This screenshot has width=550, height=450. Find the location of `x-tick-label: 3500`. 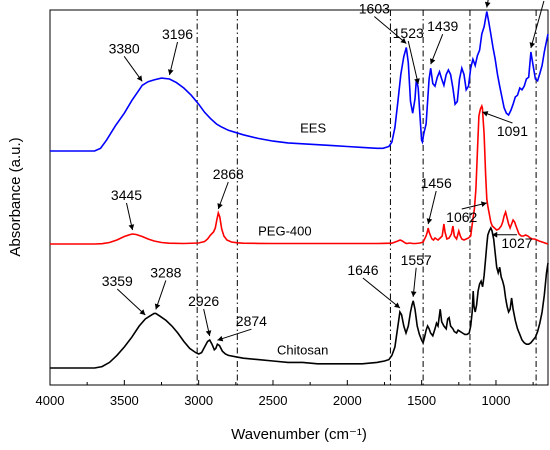

x-tick-label: 3500 is located at coordinates (124, 400).